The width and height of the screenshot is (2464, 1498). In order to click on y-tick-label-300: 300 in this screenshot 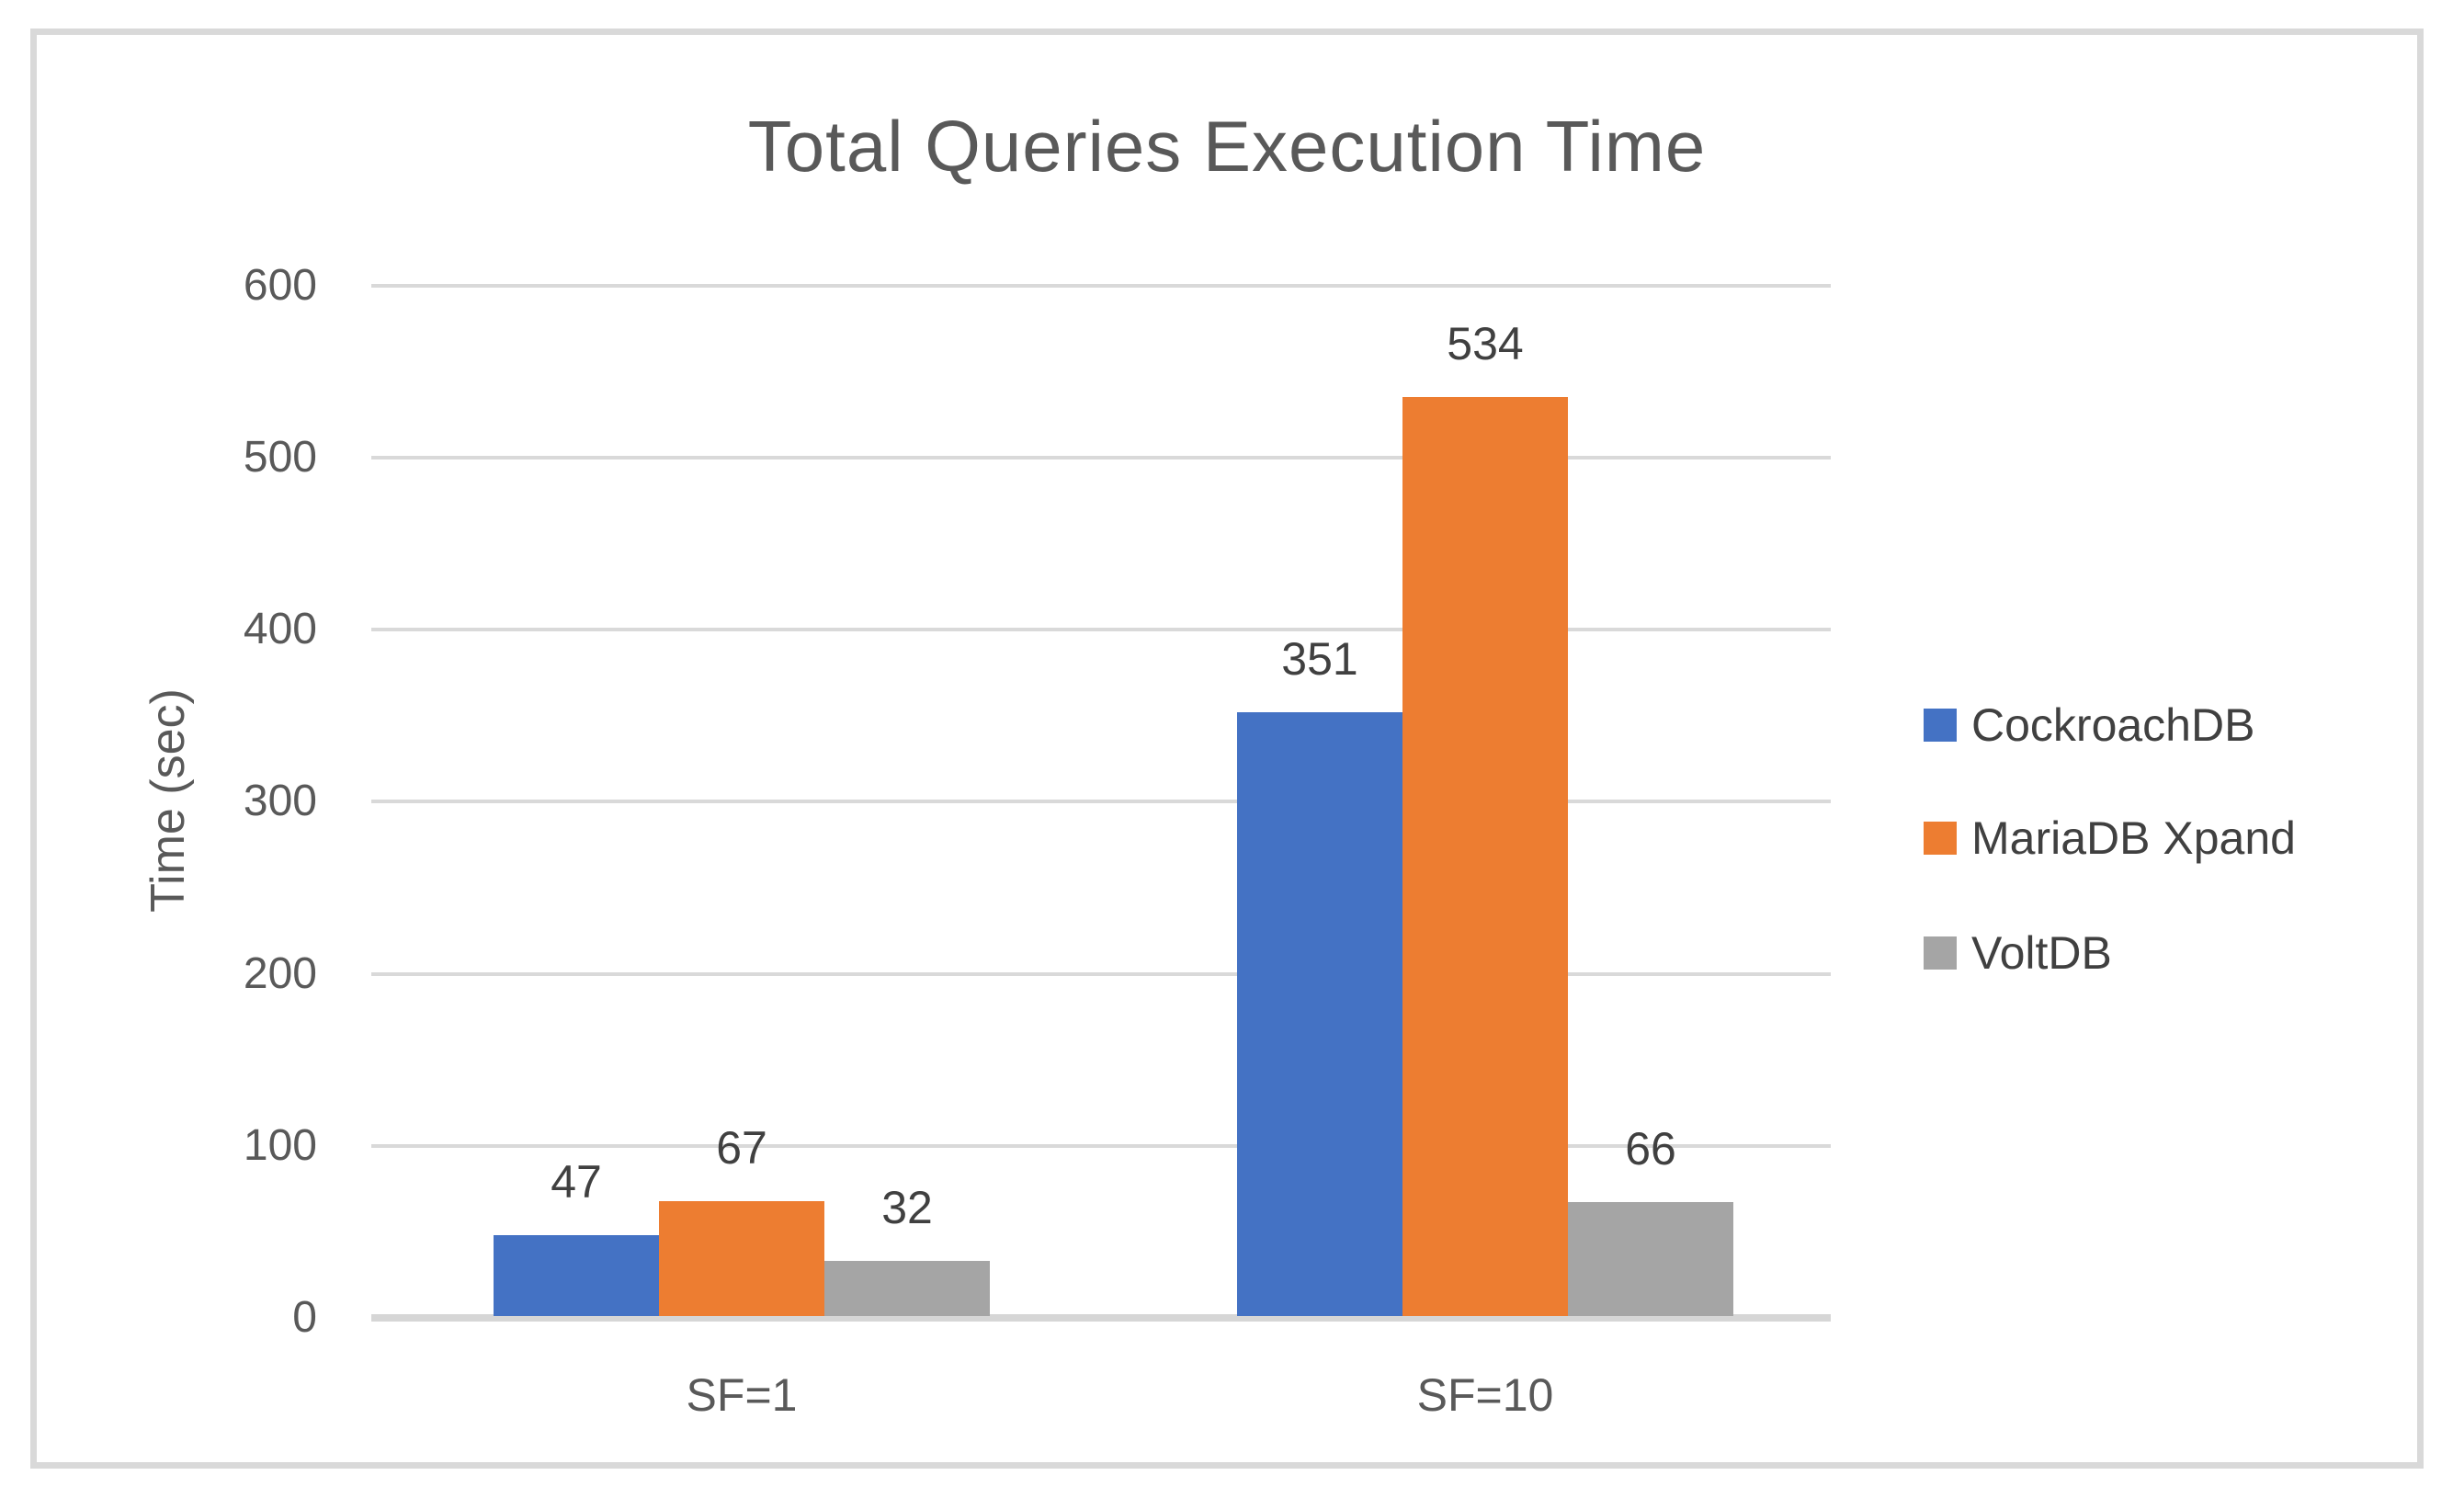, I will do `click(280, 801)`.